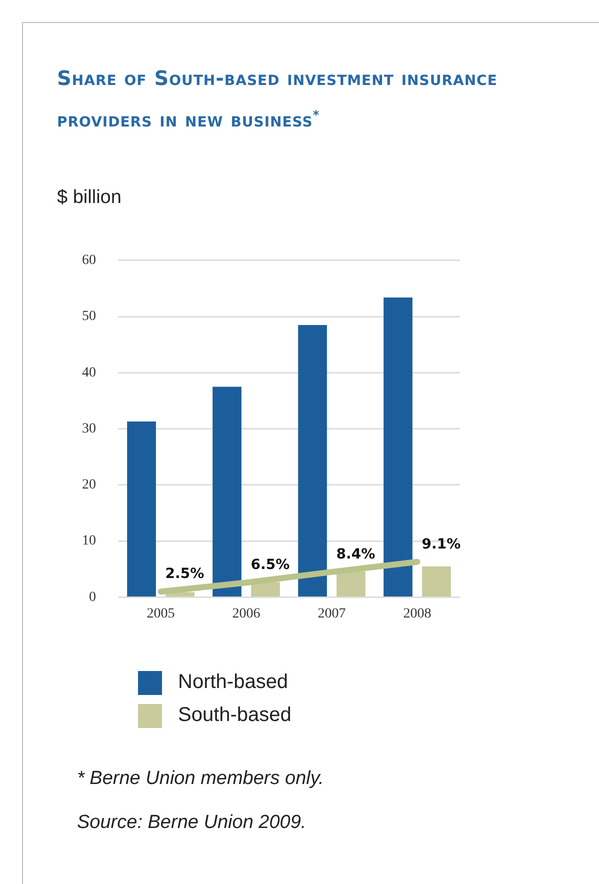  I want to click on y-tick-label: 20, so click(89, 485).